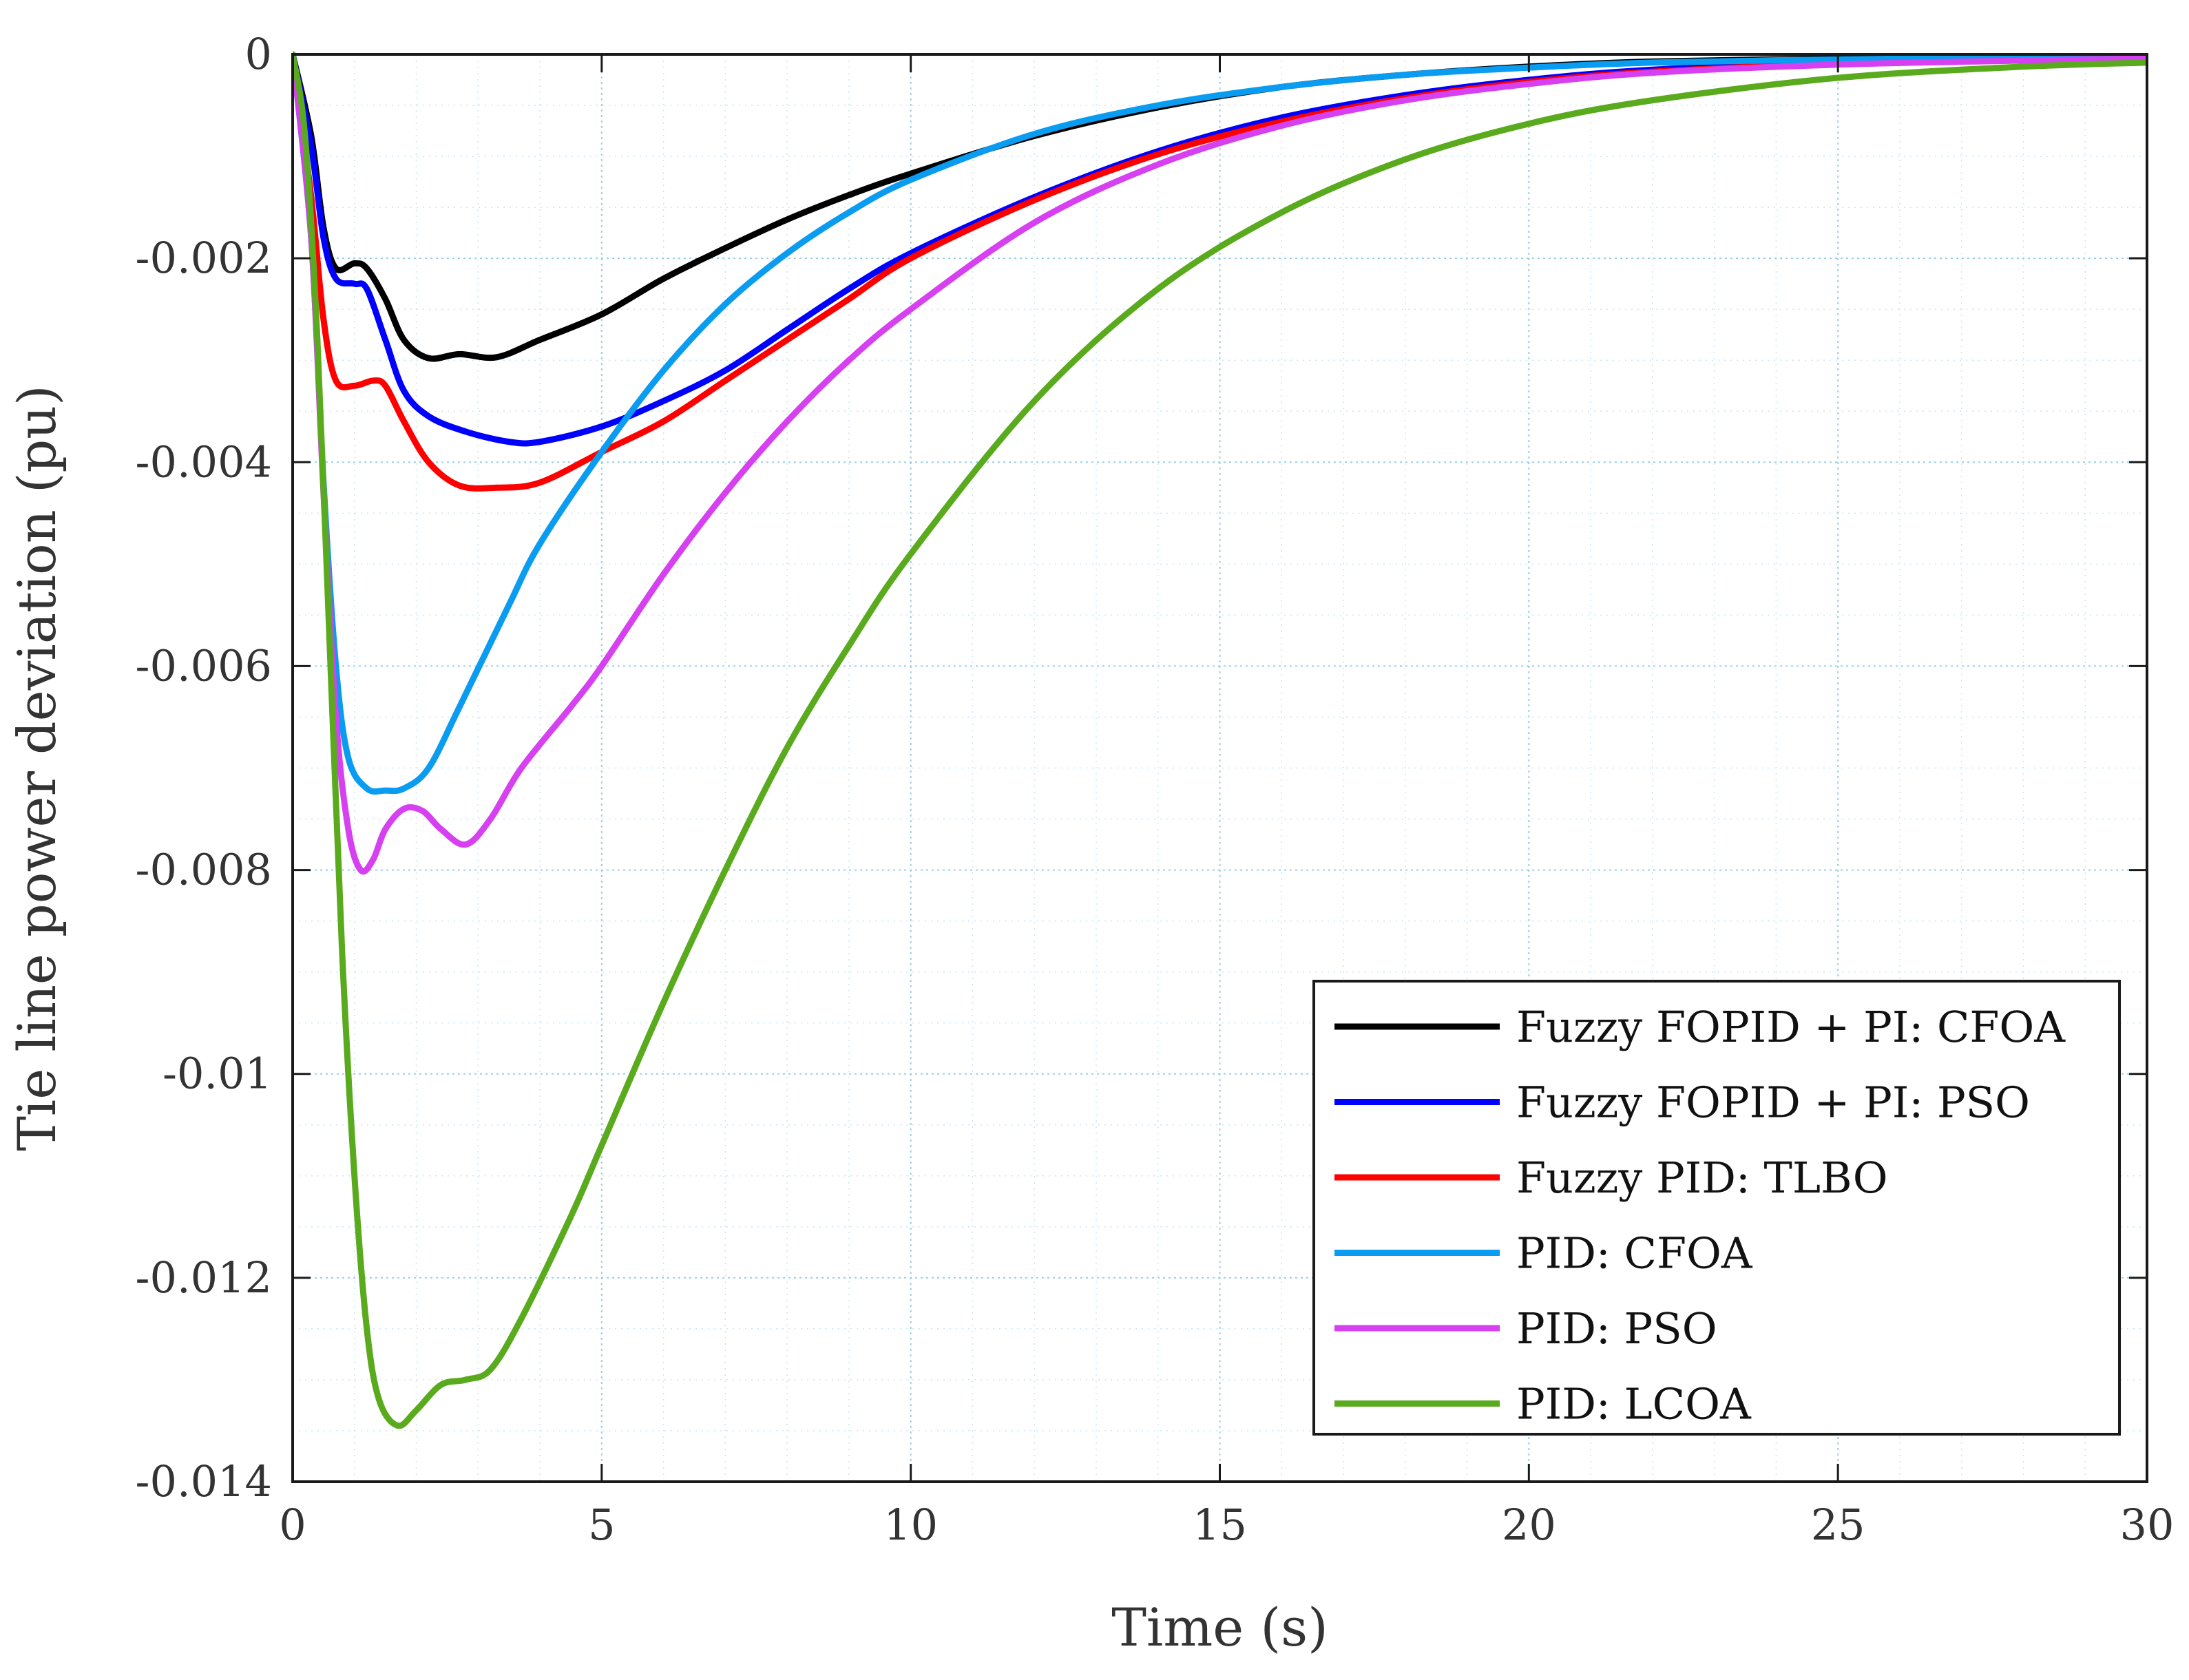 The height and width of the screenshot is (1680, 2189). What do you see at coordinates (204, 258) in the screenshot?
I see `y-tick-label: -0.002` at bounding box center [204, 258].